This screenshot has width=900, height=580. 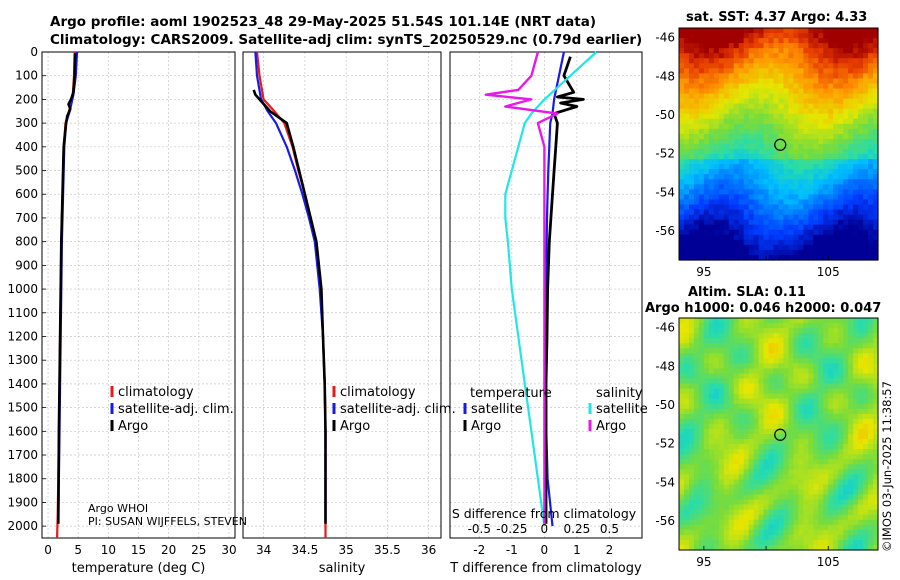 I want to click on x-tick-label: 10, so click(x=108, y=550).